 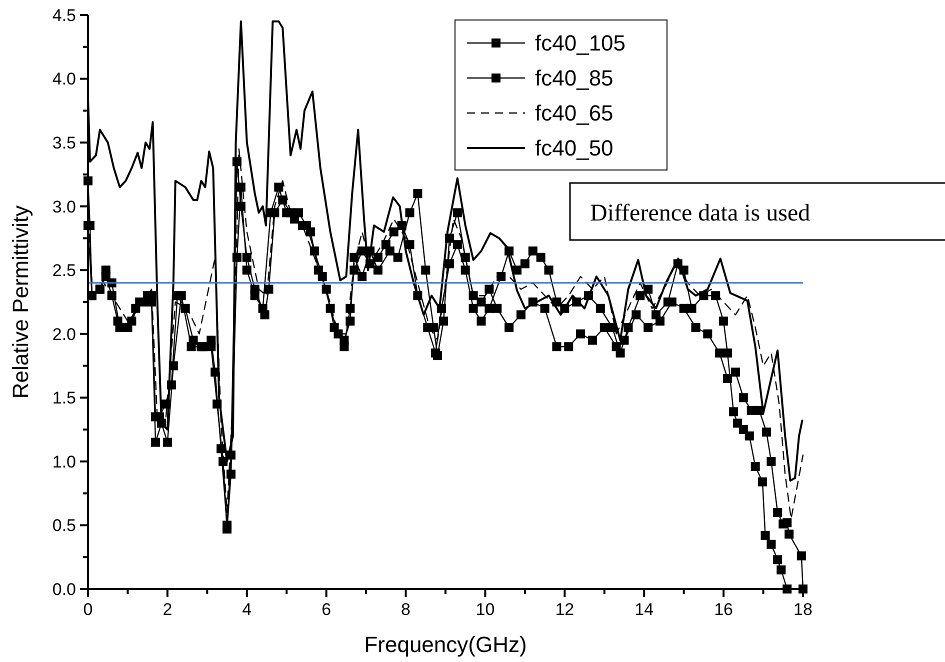 I want to click on x-tick-label: 14, so click(x=644, y=609).